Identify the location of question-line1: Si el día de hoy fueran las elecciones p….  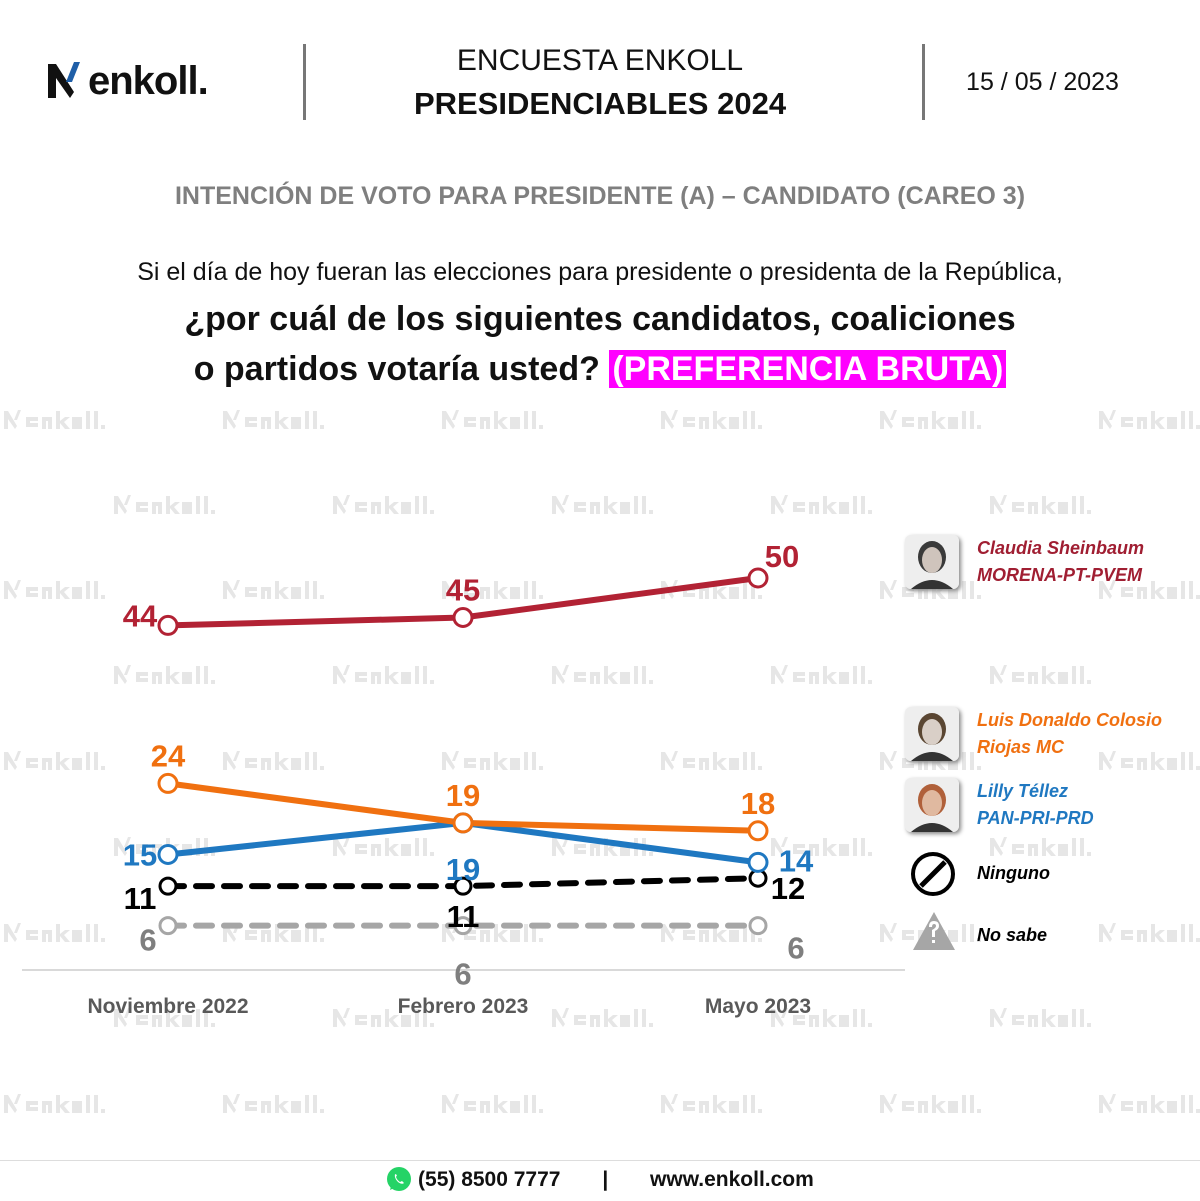
(600, 272).